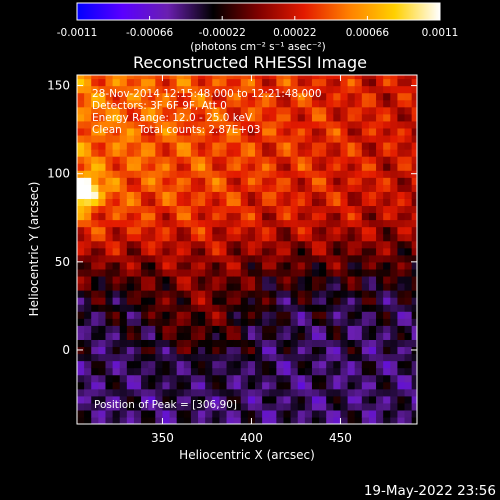 The image size is (500, 500). What do you see at coordinates (207, 94) in the screenshot?
I see `annotation-time-range: 28-Nov-2014 12:15:48.000 to 12:21:48.000` at bounding box center [207, 94].